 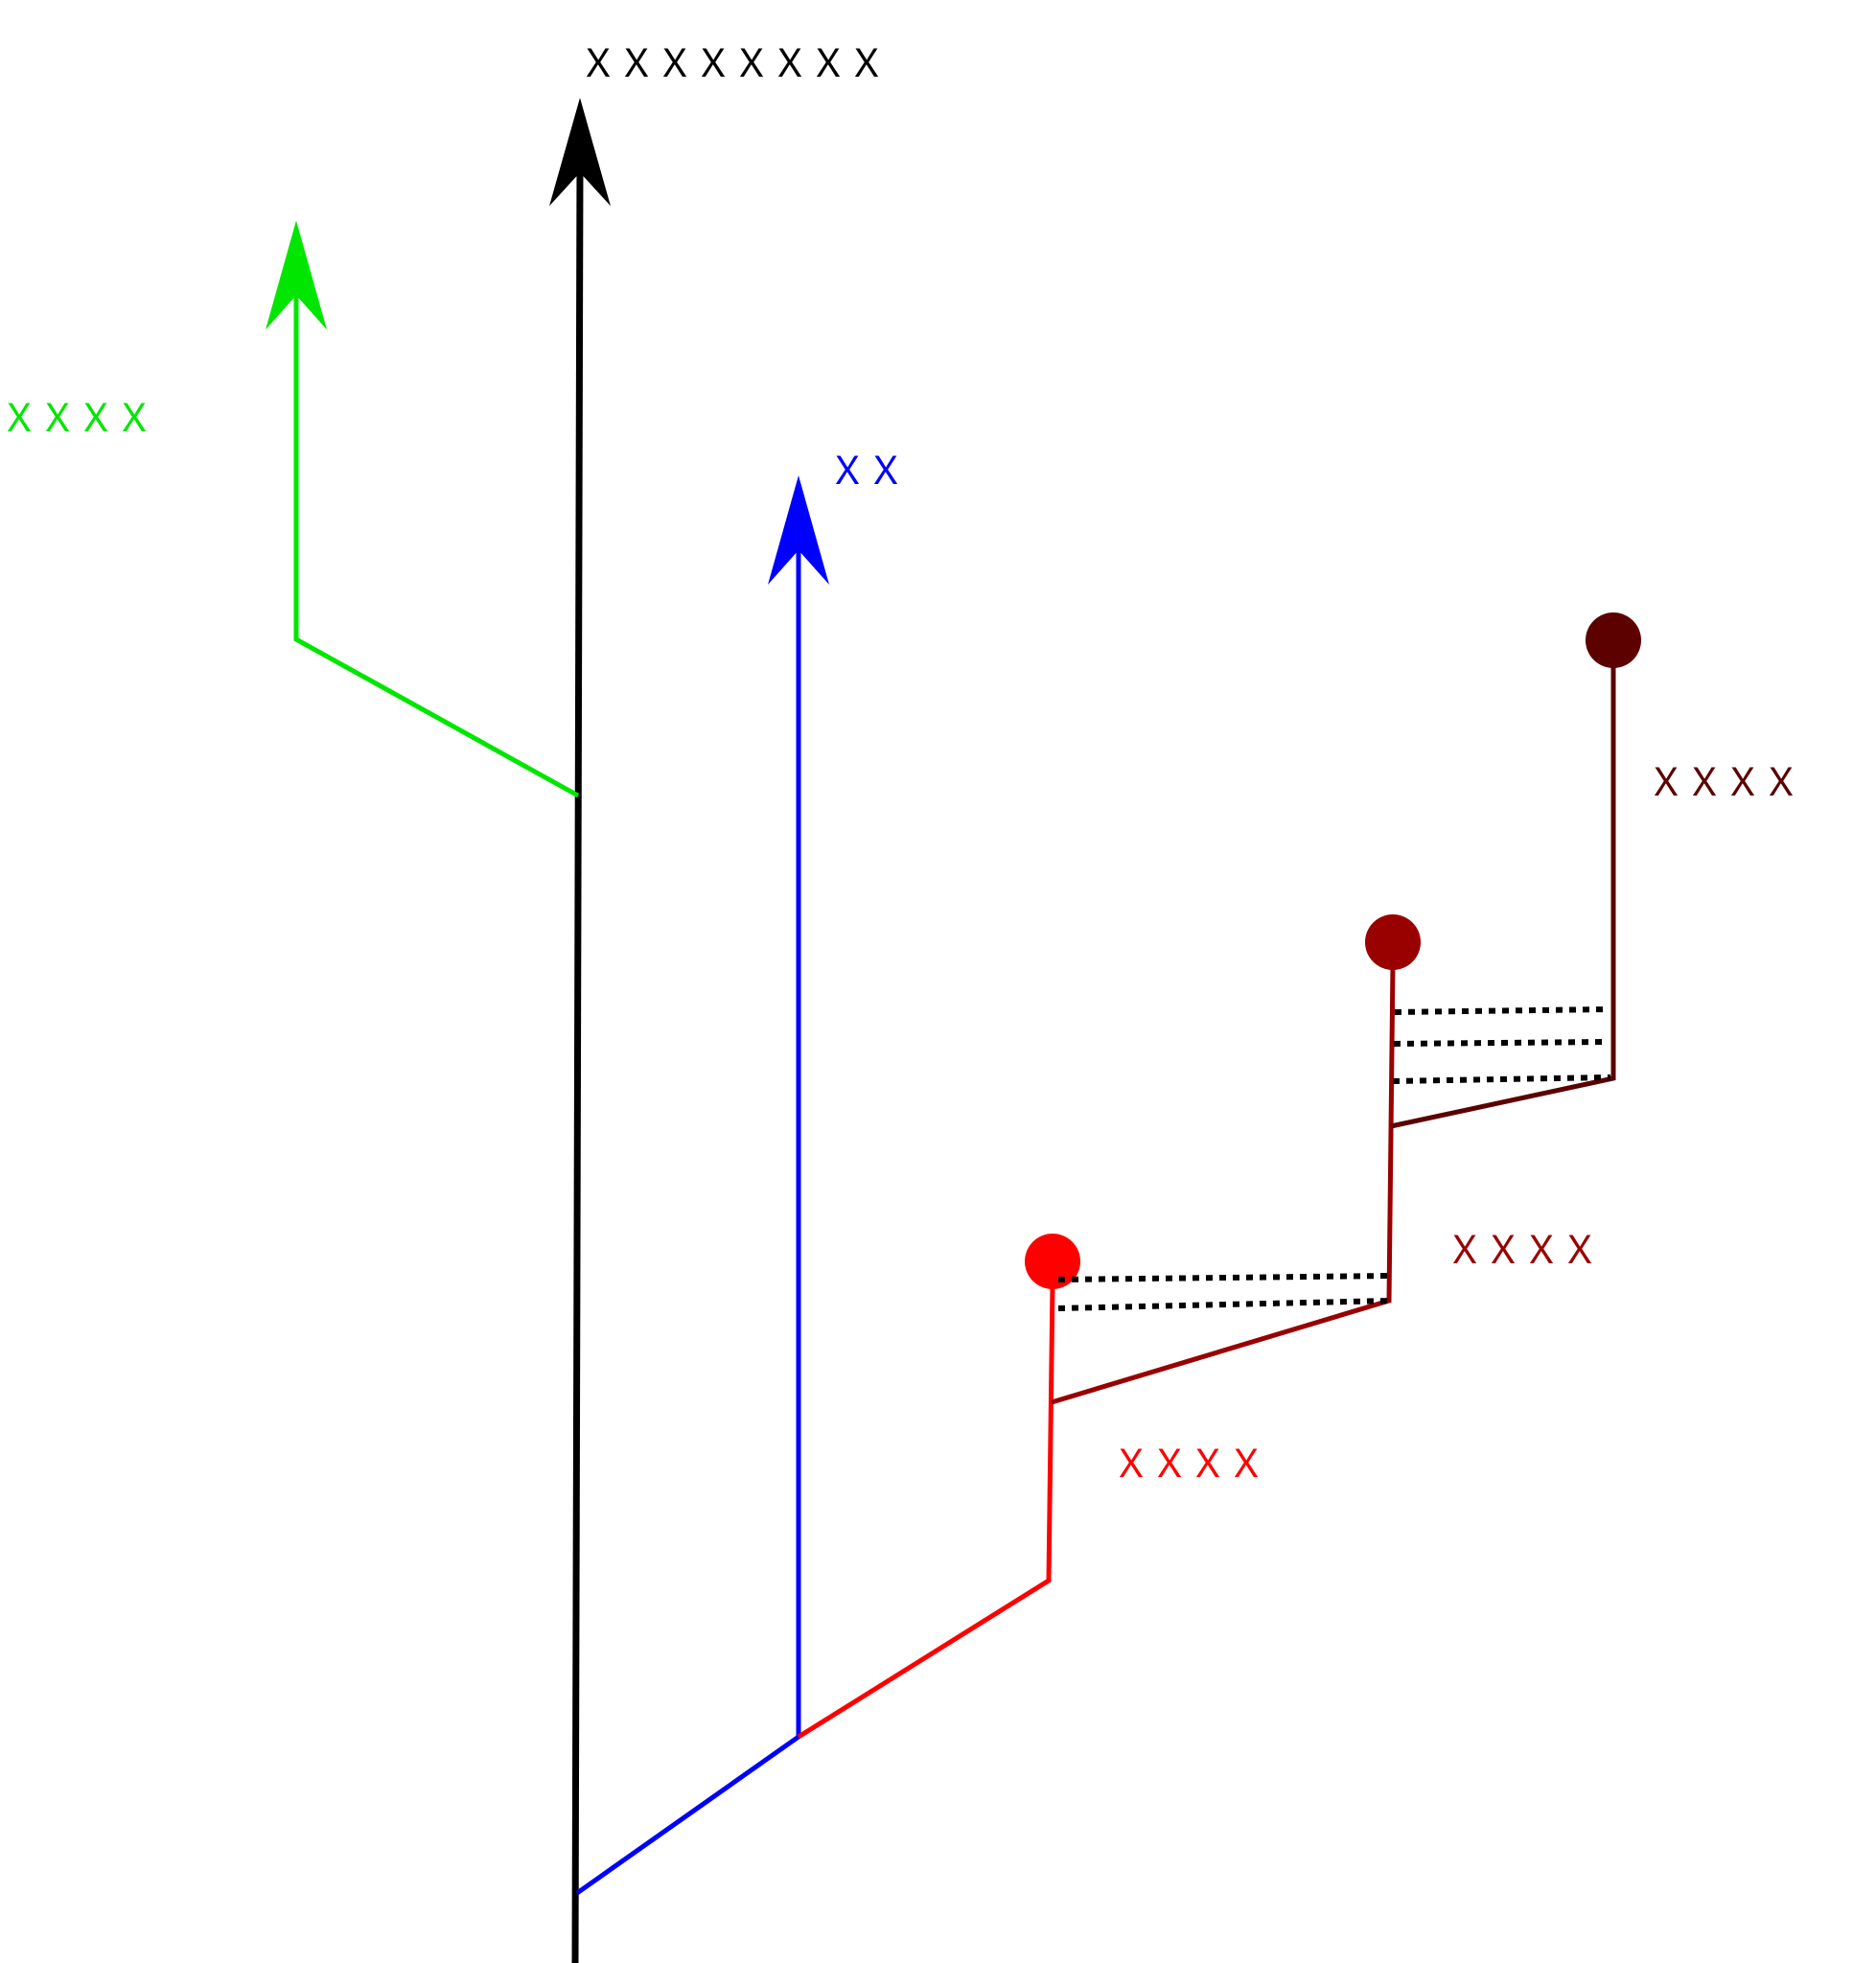 What do you see at coordinates (1522, 1251) in the screenshot?
I see `mid-lineage-label: ＸＸＸＸ` at bounding box center [1522, 1251].